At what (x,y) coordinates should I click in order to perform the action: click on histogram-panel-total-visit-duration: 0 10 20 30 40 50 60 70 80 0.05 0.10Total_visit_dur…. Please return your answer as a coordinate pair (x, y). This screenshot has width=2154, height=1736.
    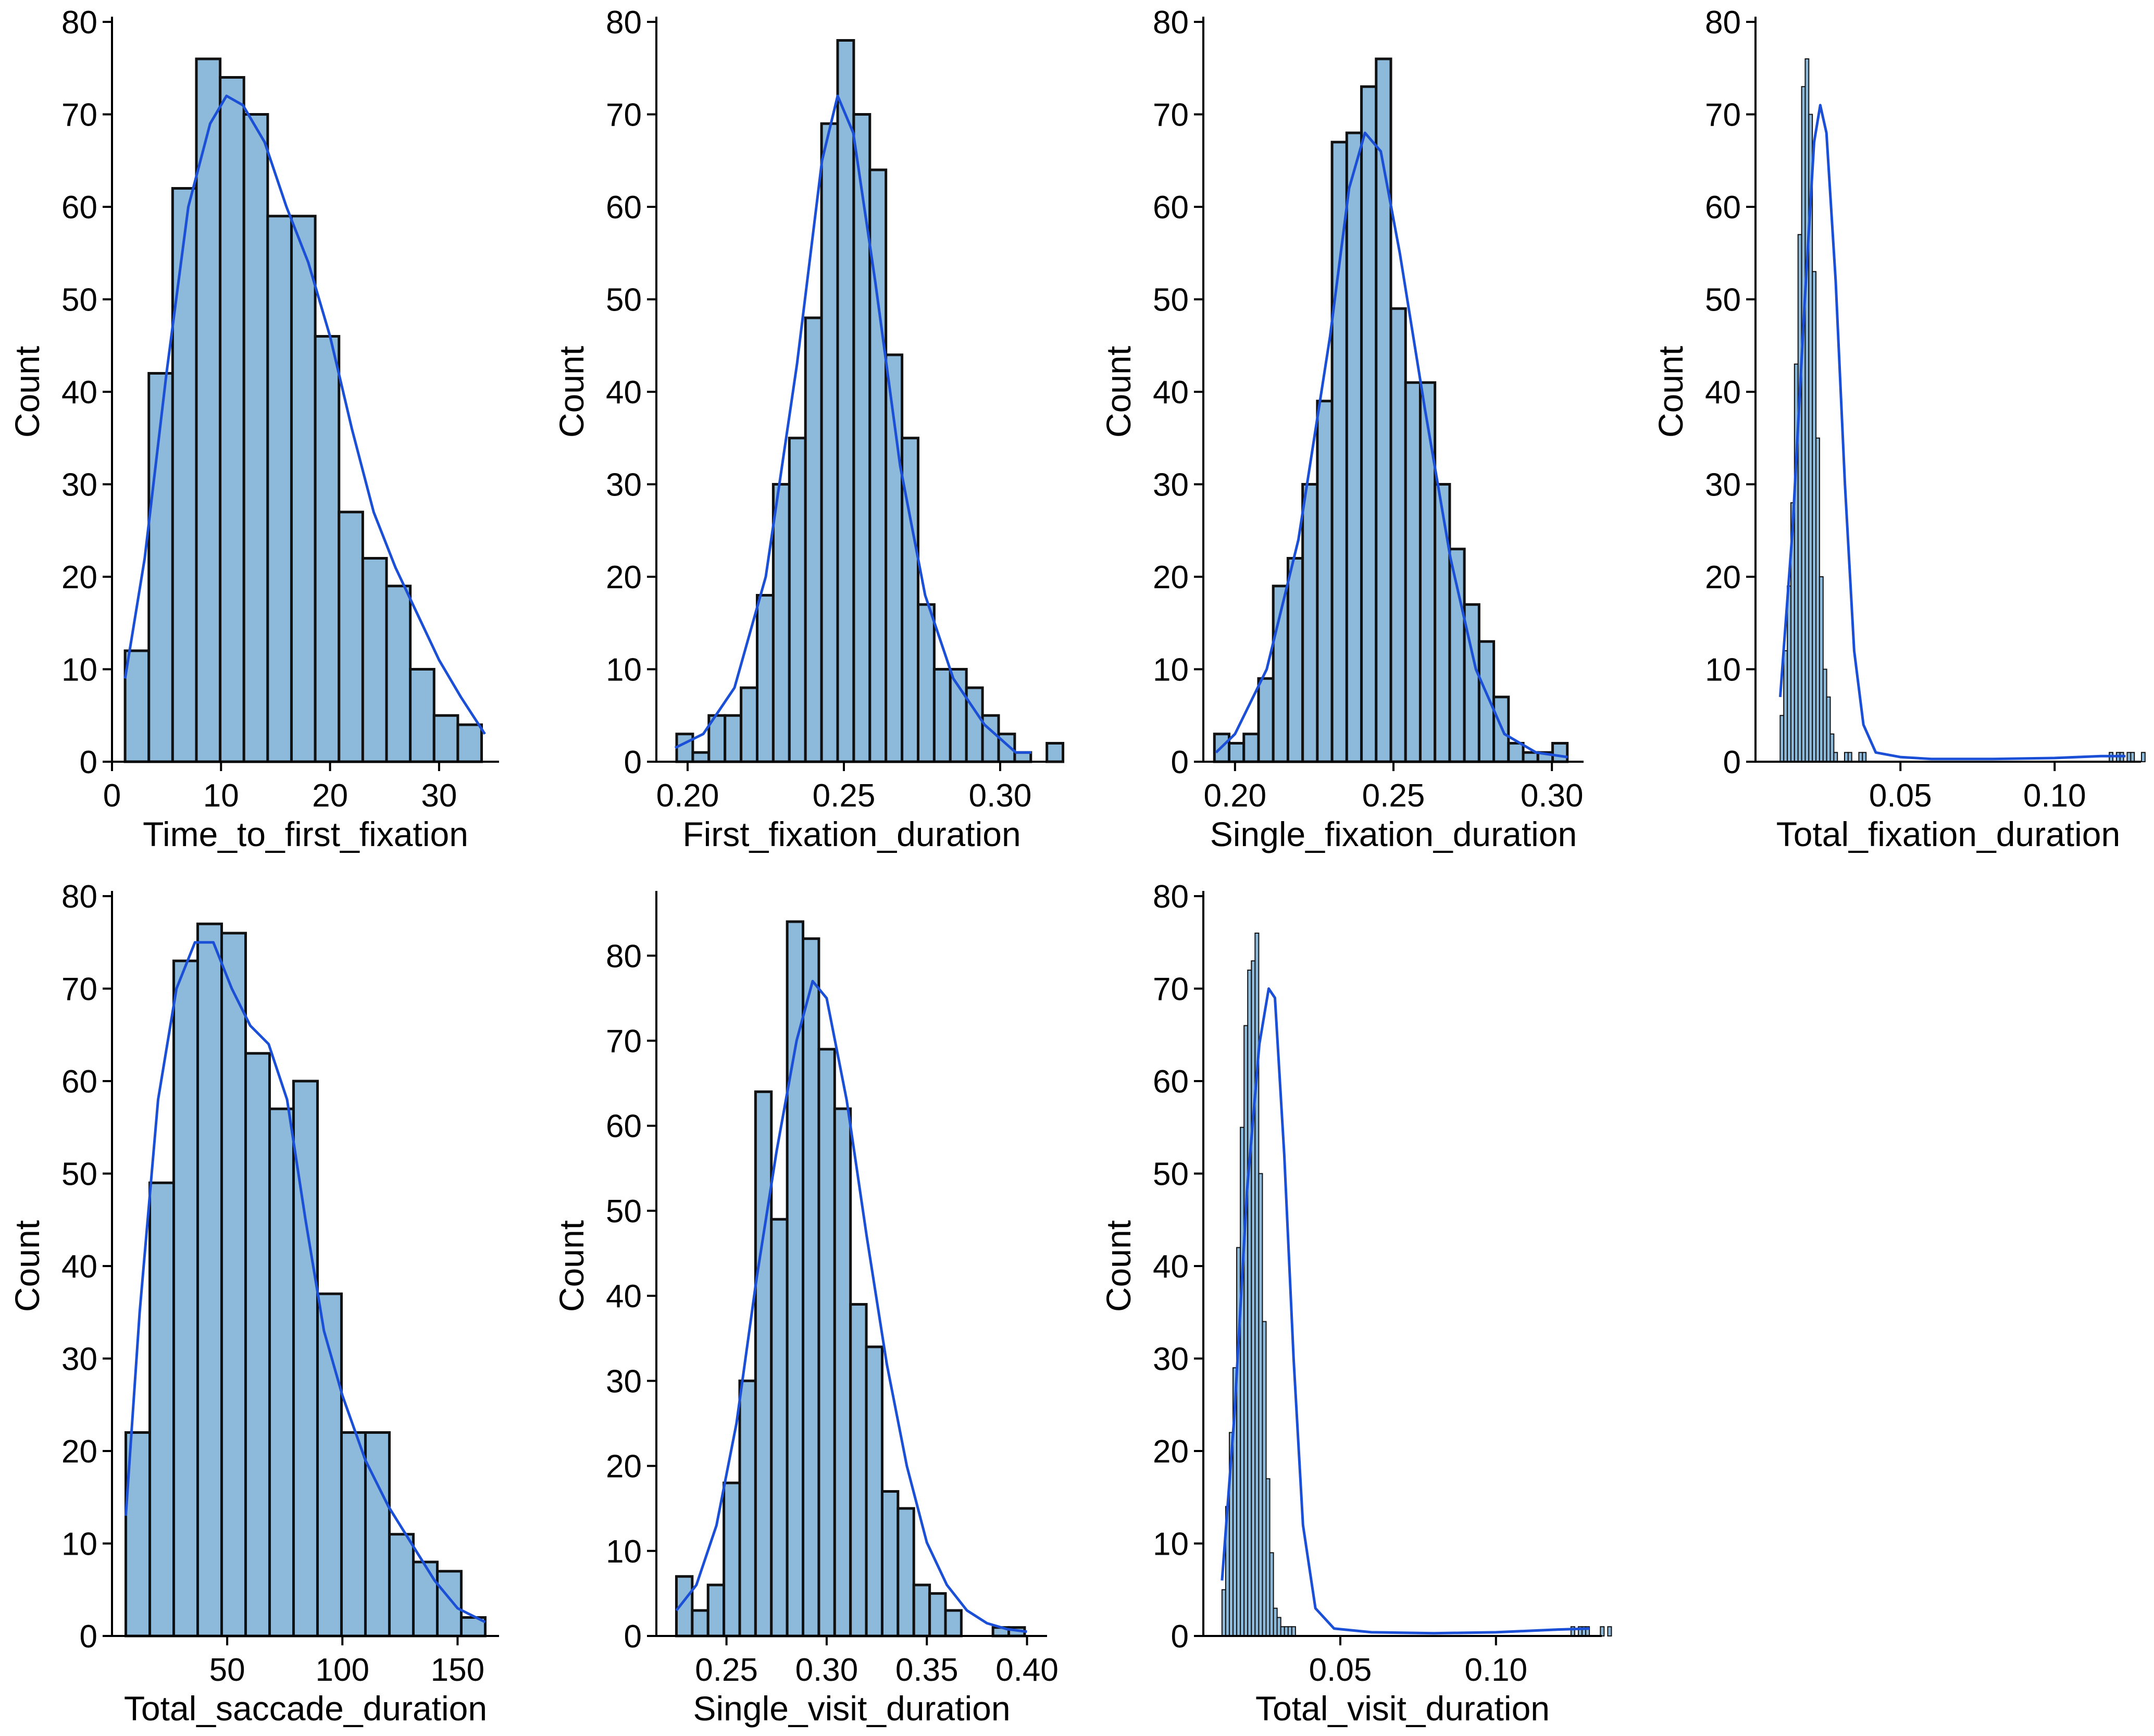
    Looking at the image, I should click on (1355, 1303).